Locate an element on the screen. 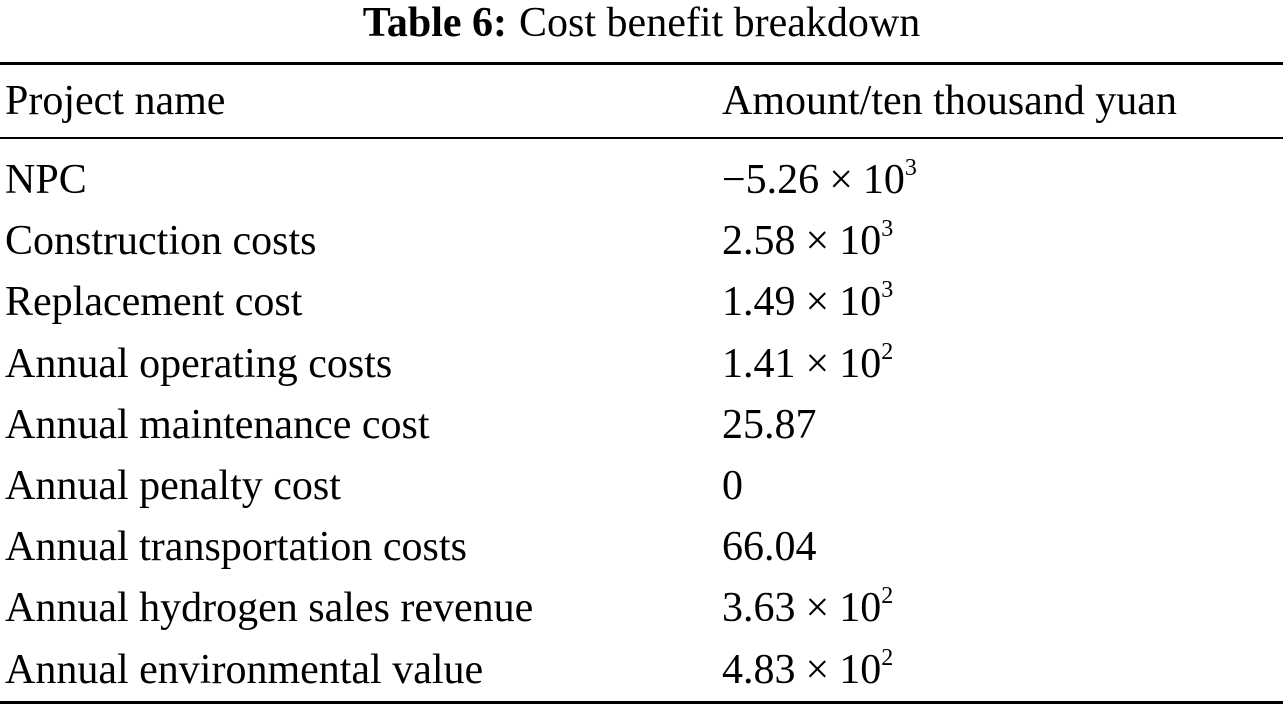 The width and height of the screenshot is (1283, 708). table-row: NPC −5.26 × 103 is located at coordinates (641, 180).